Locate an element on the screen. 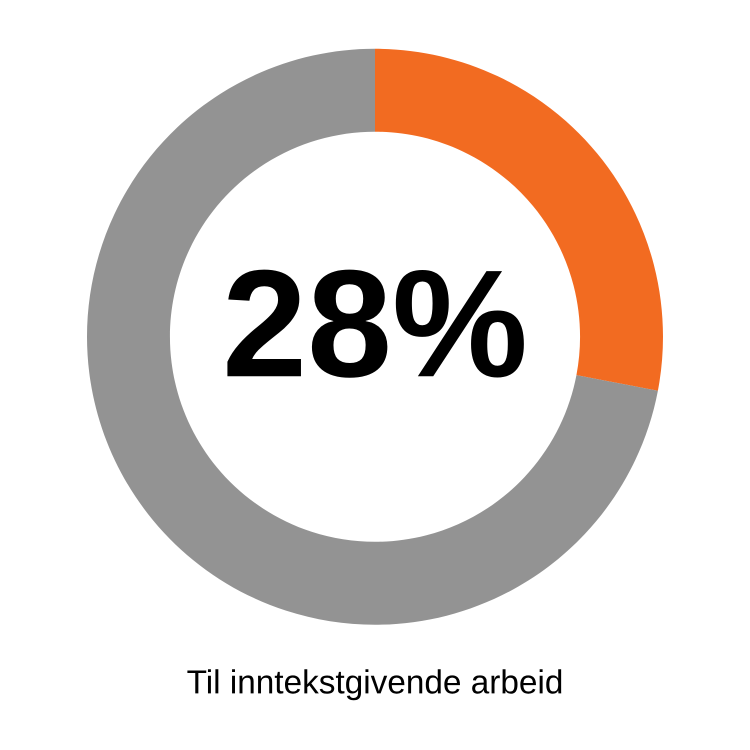 Image resolution: width=750 pixels, height=750 pixels. text: Til inntekstgivende arbeid is located at coordinates (374, 684).